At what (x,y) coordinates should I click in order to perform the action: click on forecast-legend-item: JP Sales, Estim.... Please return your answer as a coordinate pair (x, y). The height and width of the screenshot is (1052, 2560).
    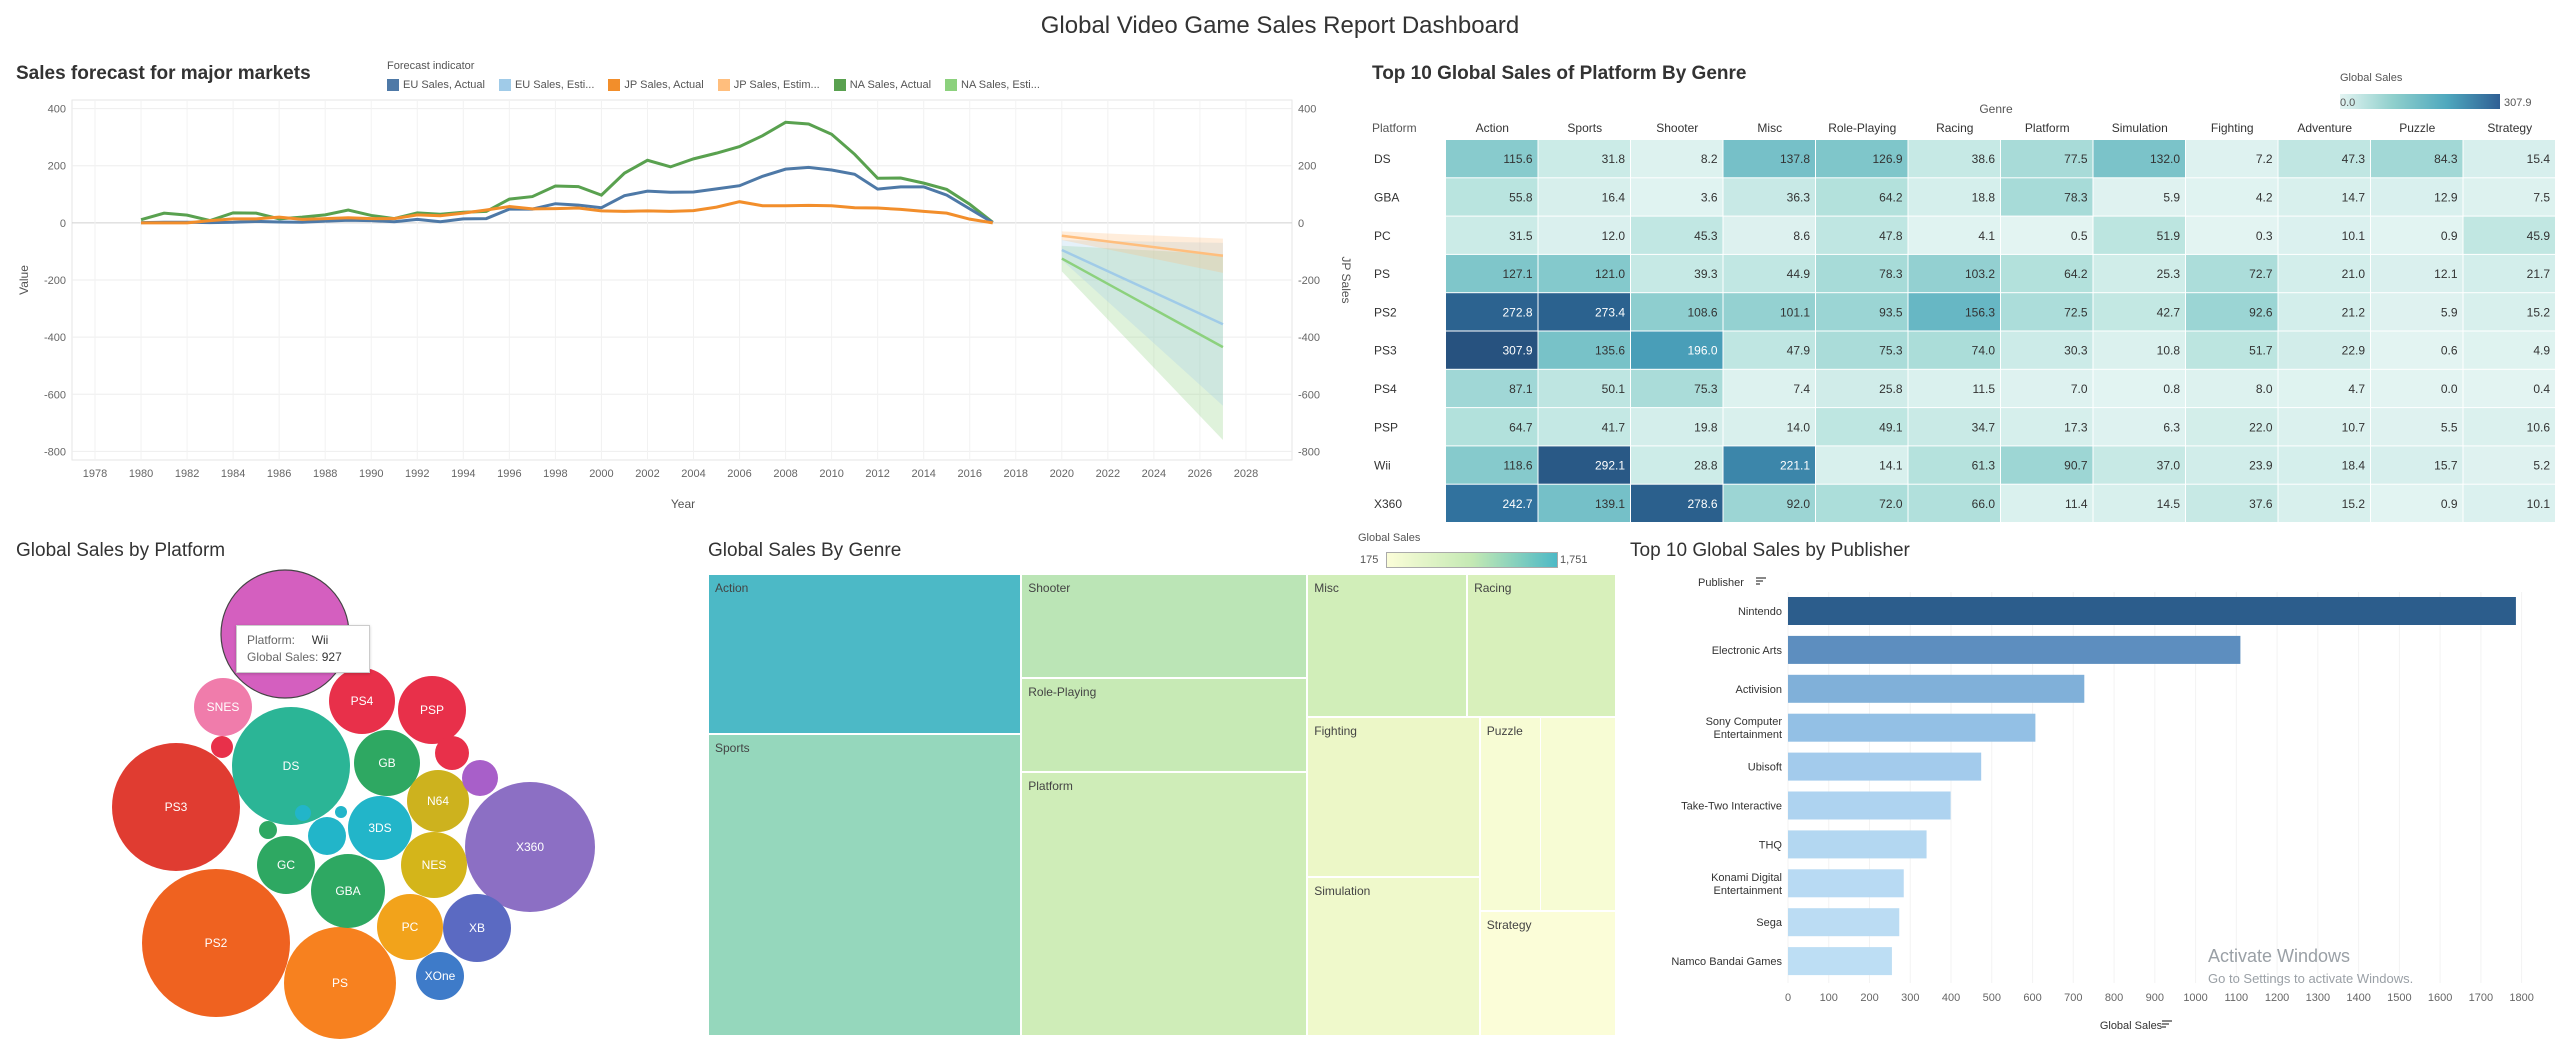
    Looking at the image, I should click on (768, 85).